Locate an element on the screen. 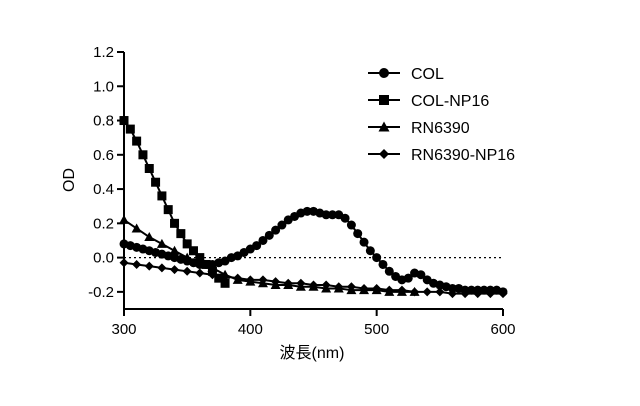 Image resolution: width=640 pixels, height=406 pixels. legend-item: COL-NP16 is located at coordinates (428, 101).